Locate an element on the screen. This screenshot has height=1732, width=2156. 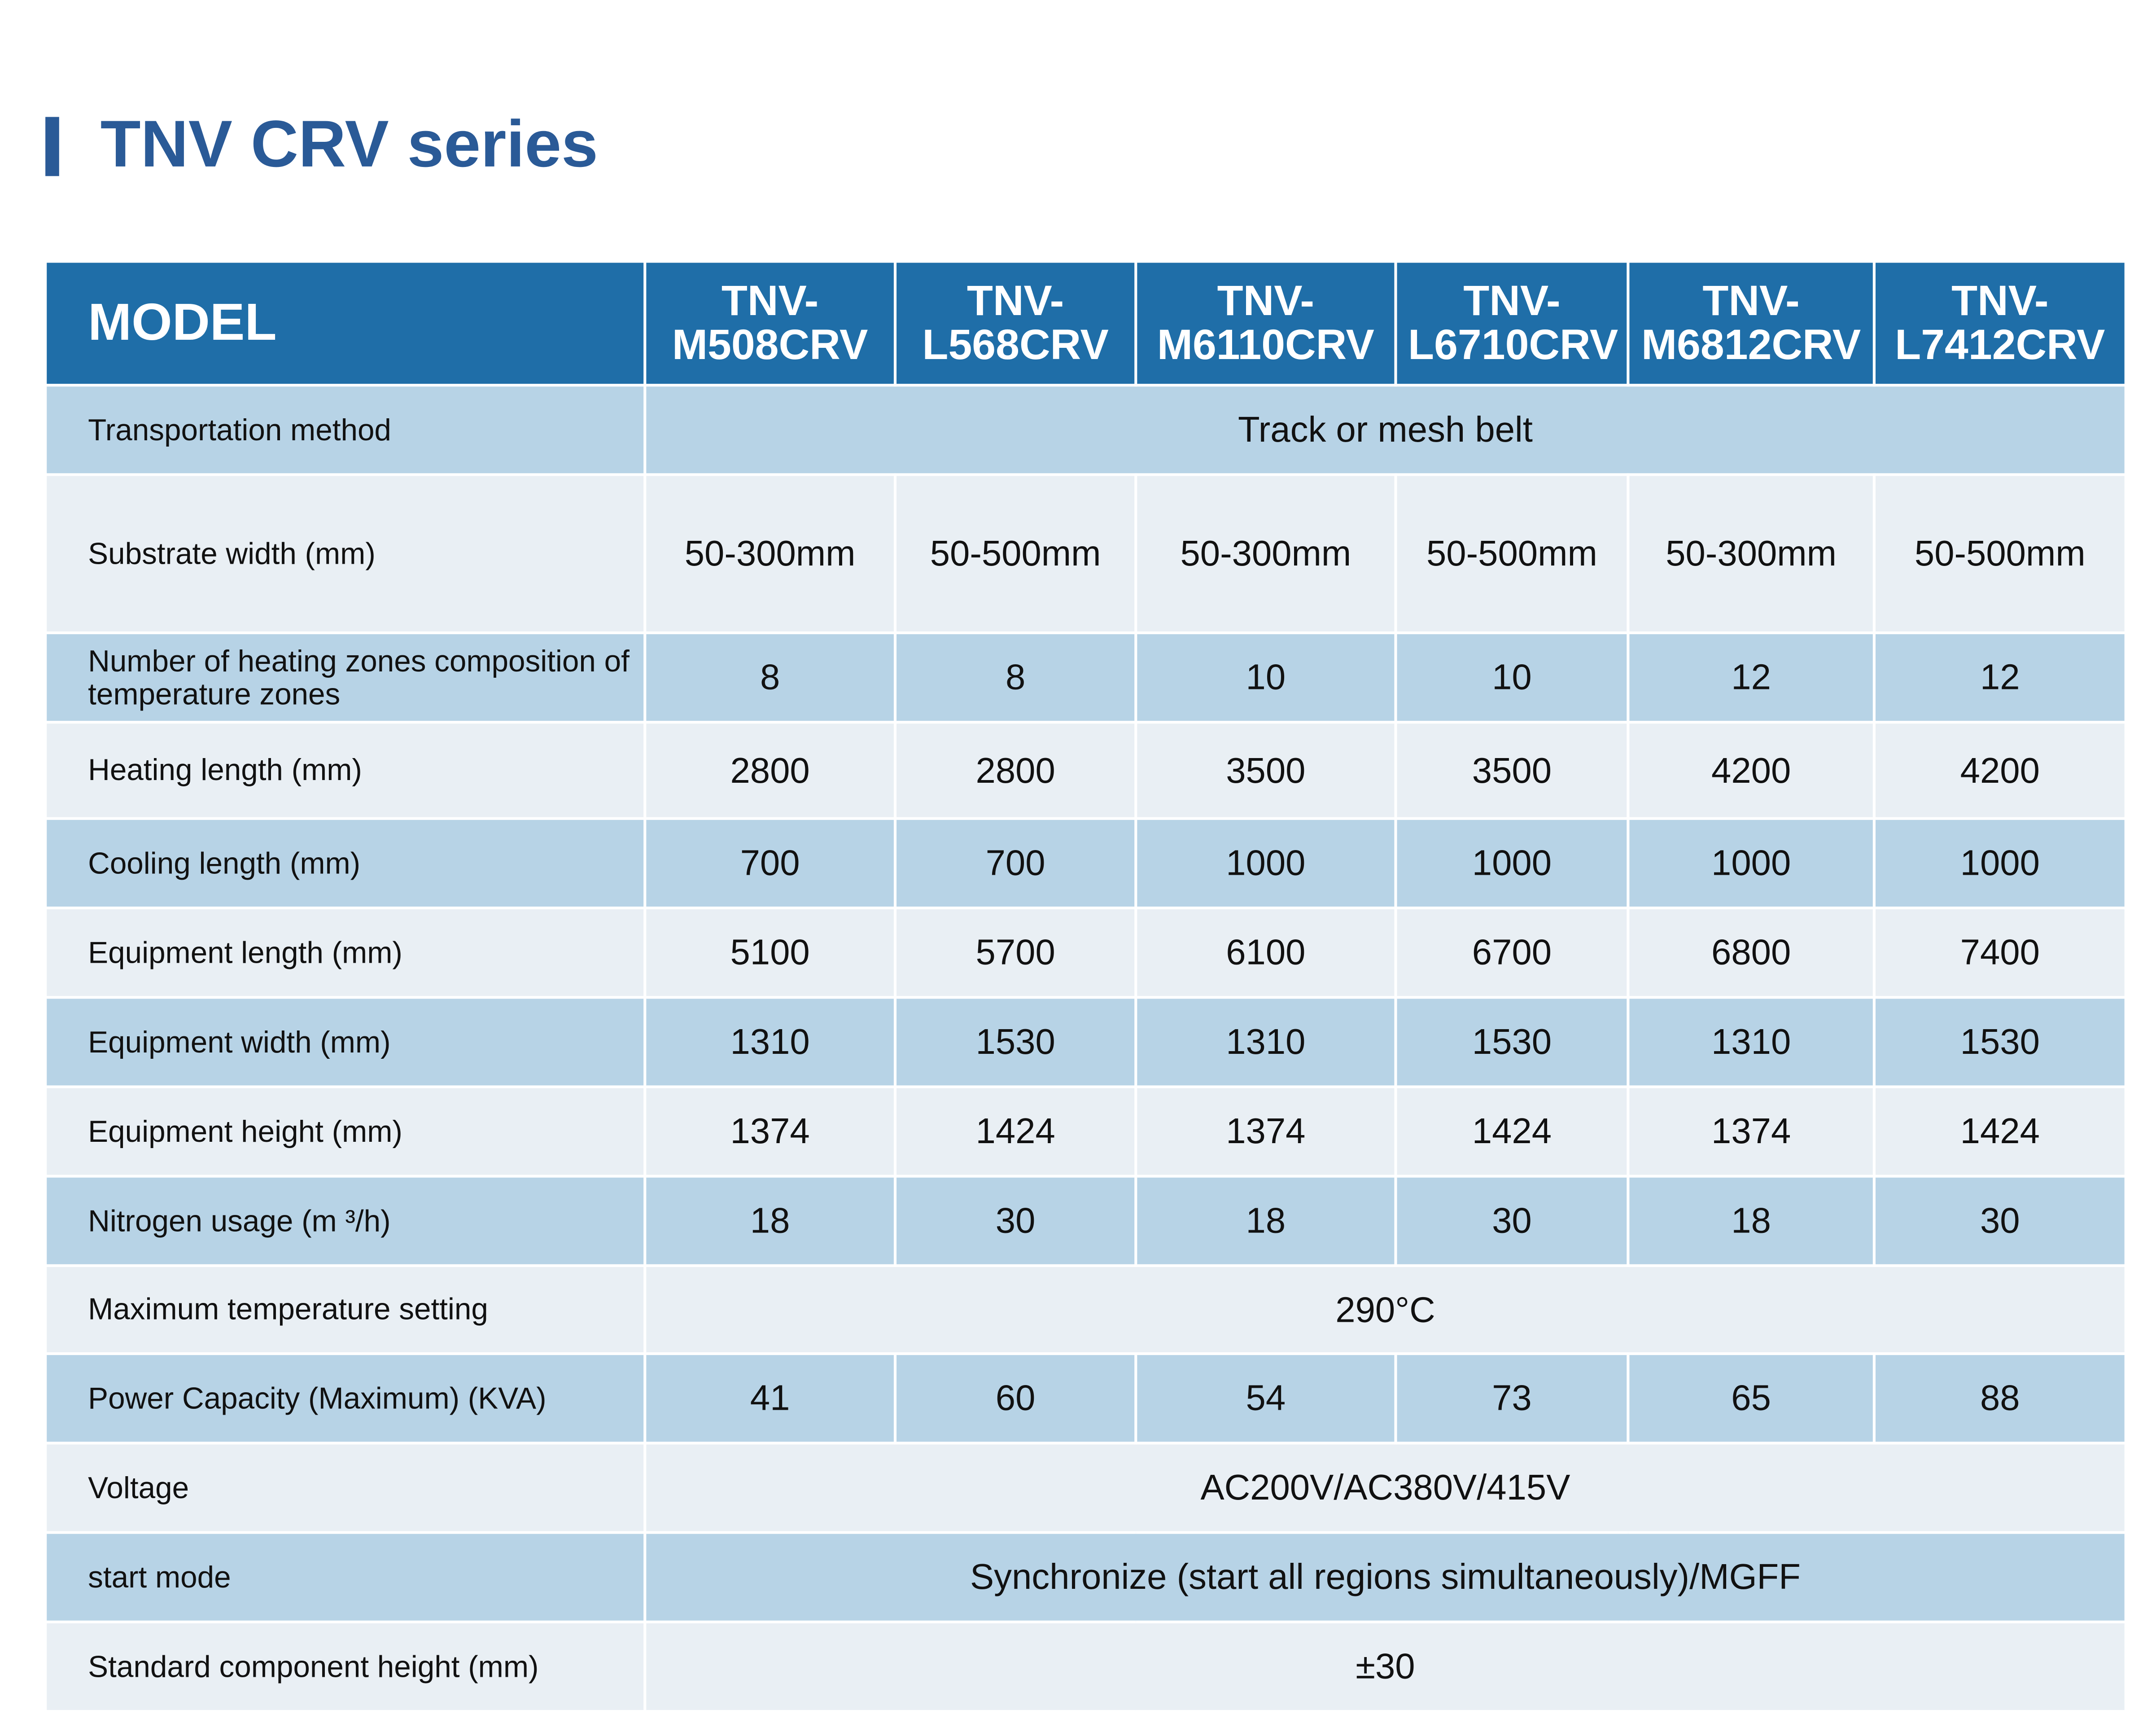
cell-value: 7400 is located at coordinates (2000, 952).